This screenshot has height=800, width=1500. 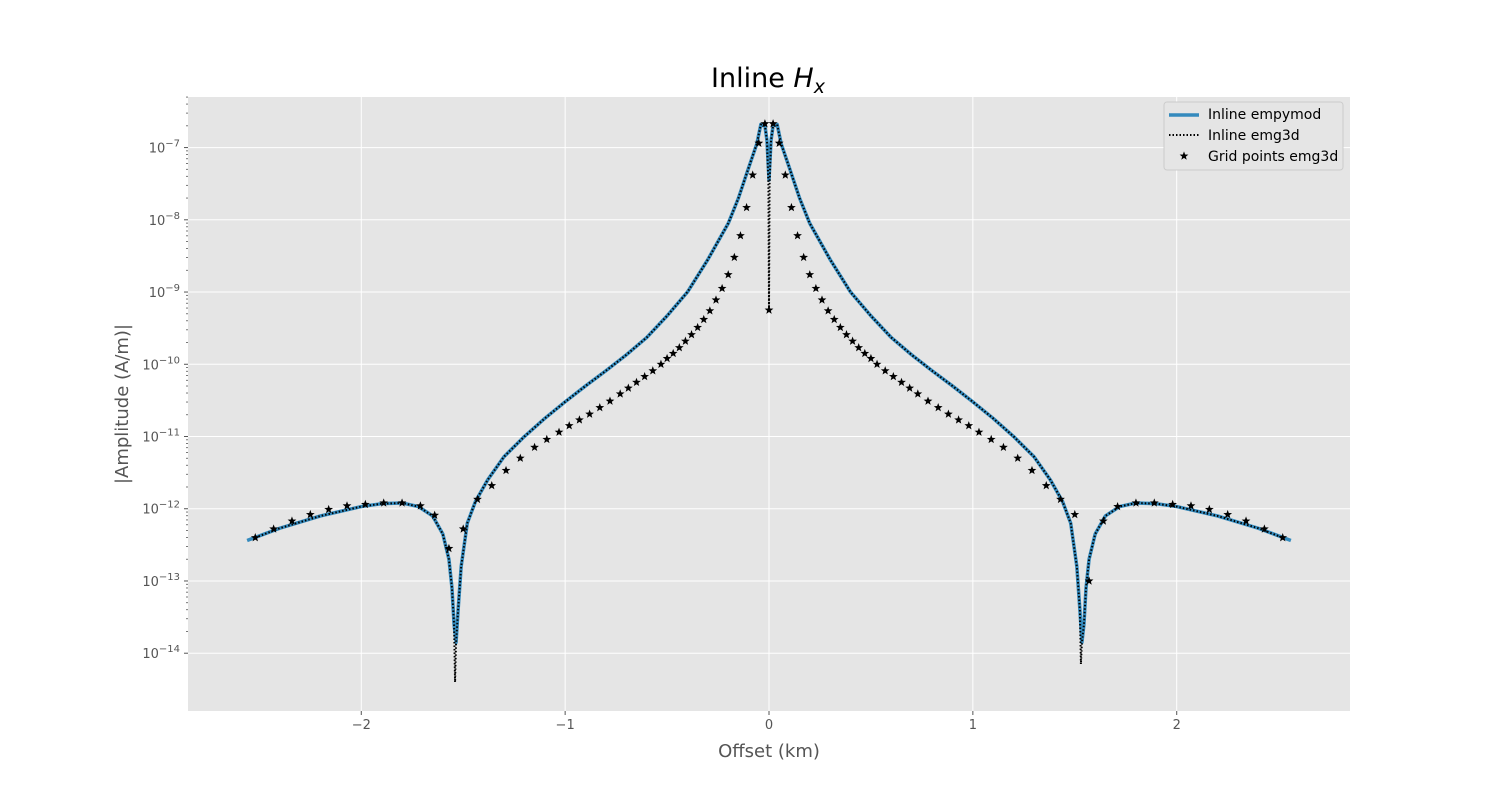 What do you see at coordinates (164, 148) in the screenshot?
I see `y-tick-label: 10⁻⁷` at bounding box center [164, 148].